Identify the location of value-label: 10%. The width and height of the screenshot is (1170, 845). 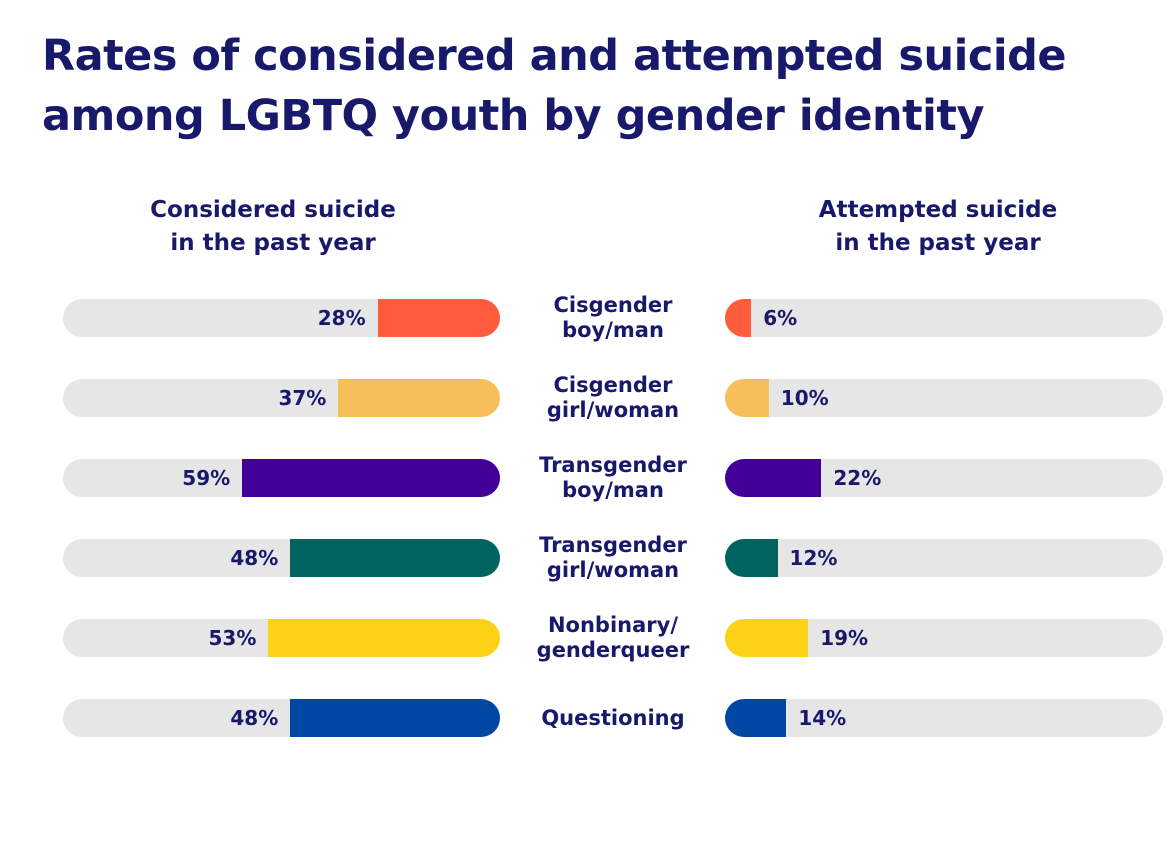
(804, 398).